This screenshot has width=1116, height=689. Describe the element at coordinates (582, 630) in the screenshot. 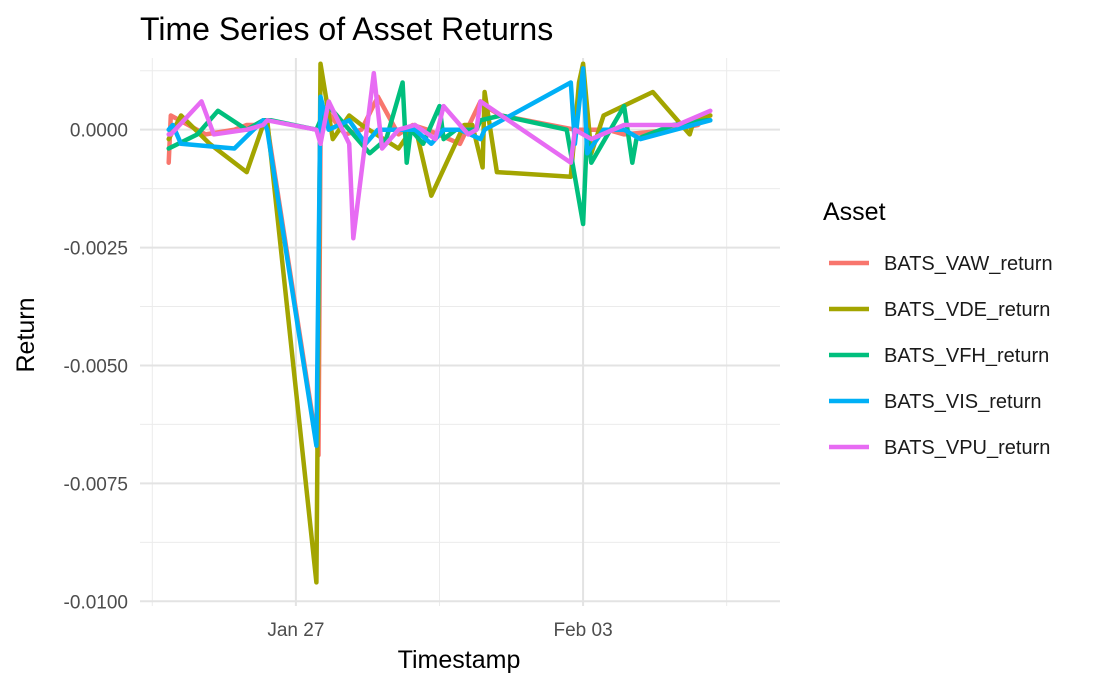

I see `x-tick-label: Feb 03` at that location.